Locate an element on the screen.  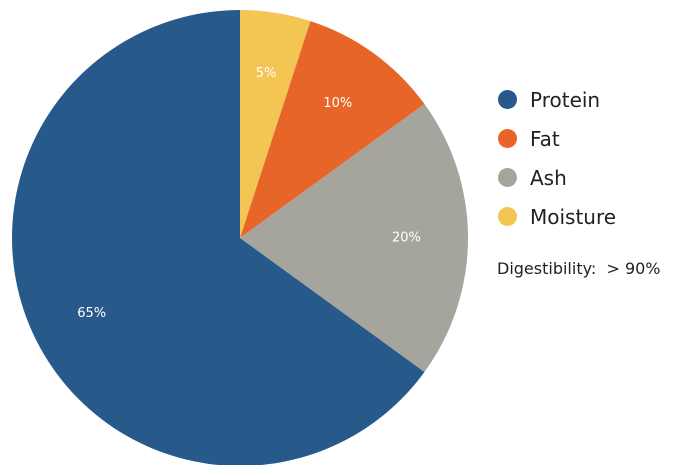
chart-legend: Protein Fat Ash Moisture is located at coordinates (557, 158).